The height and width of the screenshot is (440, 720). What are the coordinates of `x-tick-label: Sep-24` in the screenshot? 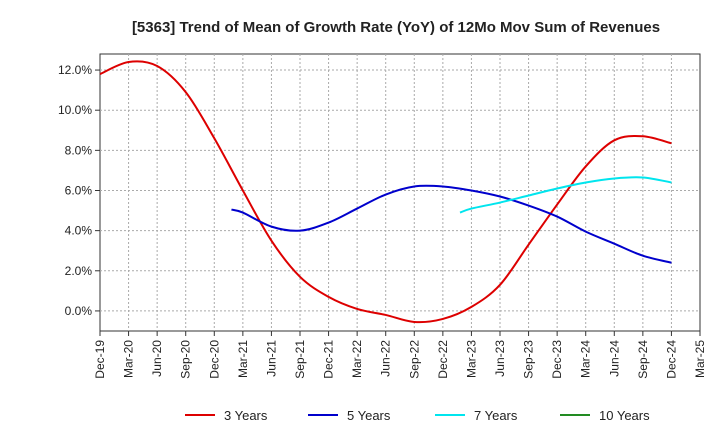 It's located at (643, 359).